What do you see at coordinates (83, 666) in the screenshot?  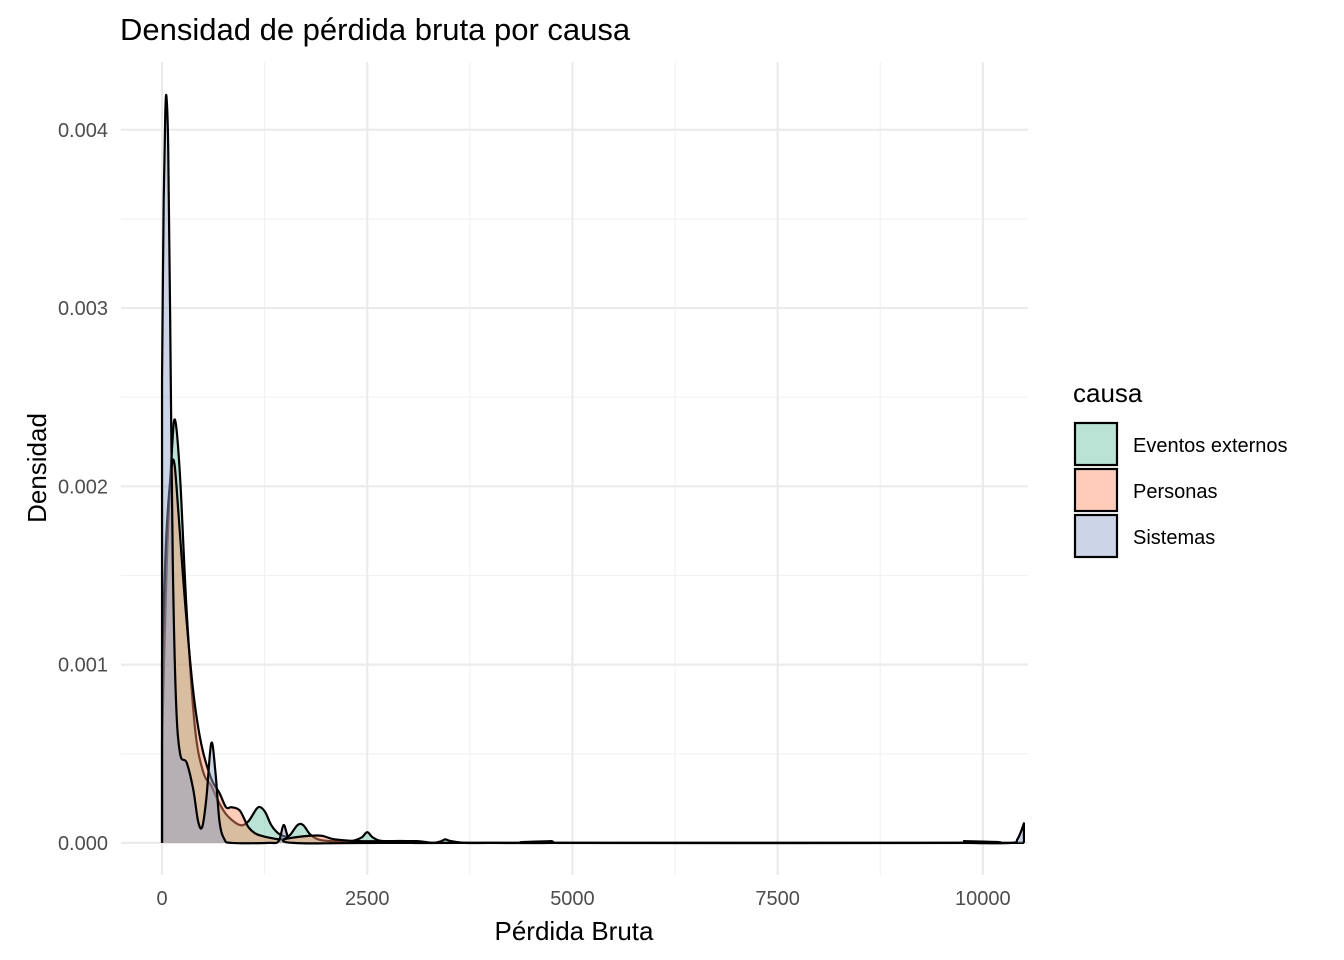 I see `y-tick-label: 0.001` at bounding box center [83, 666].